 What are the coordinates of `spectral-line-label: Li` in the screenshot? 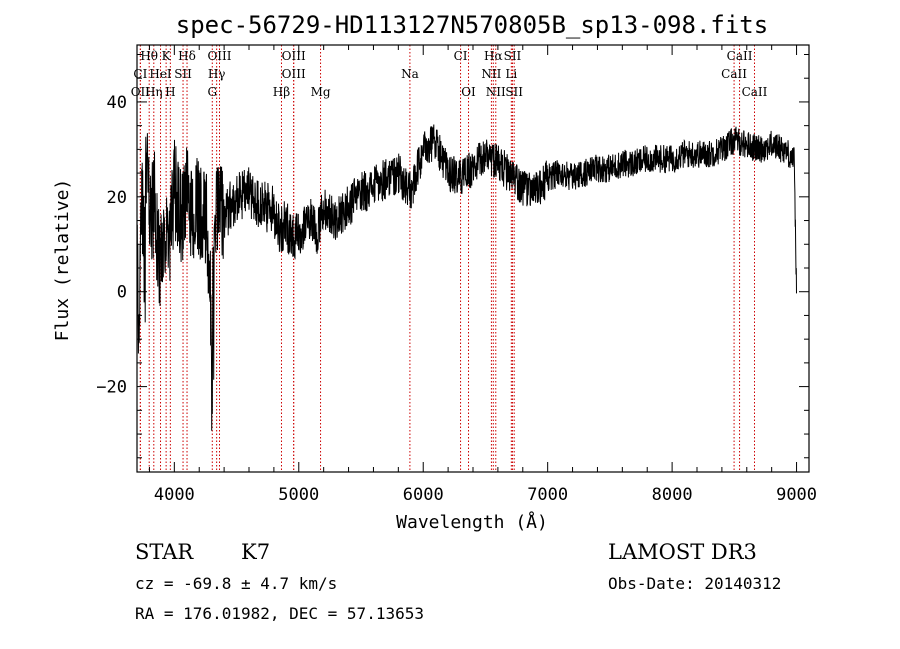 It's located at (511, 74).